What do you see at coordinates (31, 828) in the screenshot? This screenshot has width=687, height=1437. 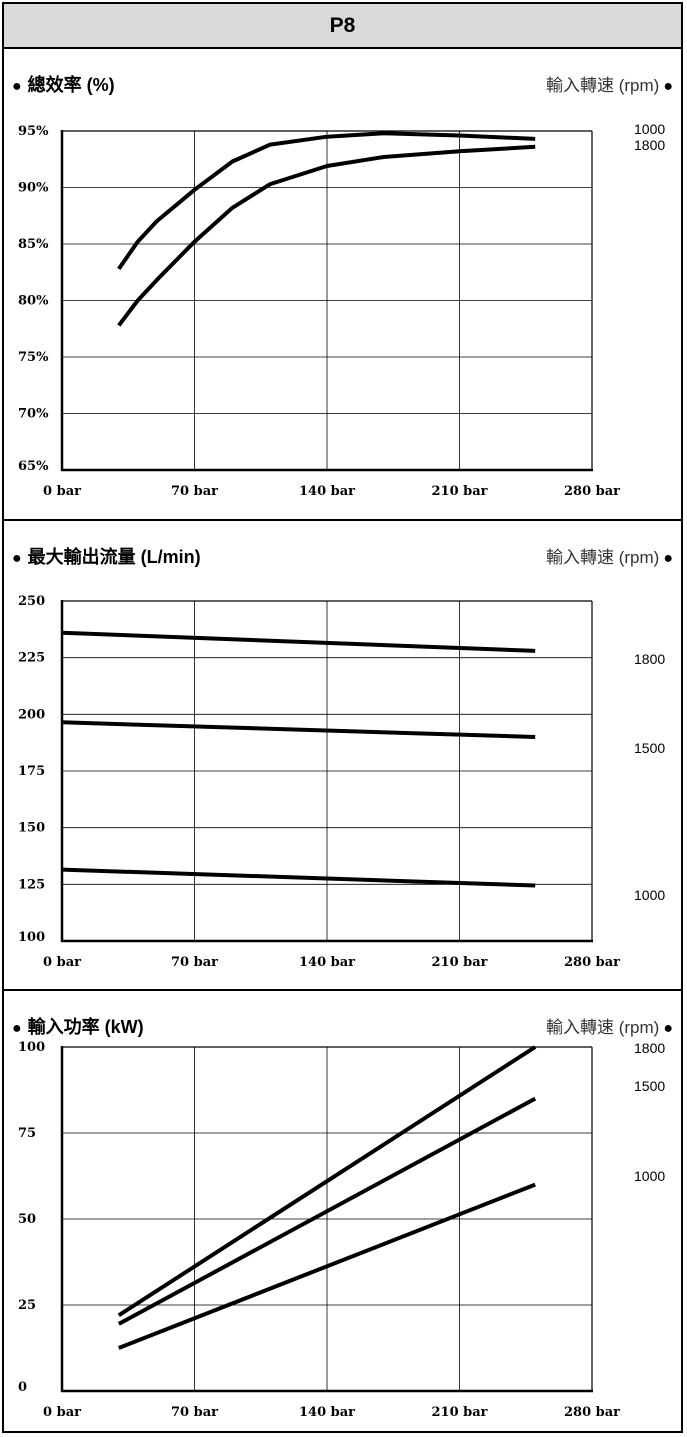 I see `y-tick-label: 150` at bounding box center [31, 828].